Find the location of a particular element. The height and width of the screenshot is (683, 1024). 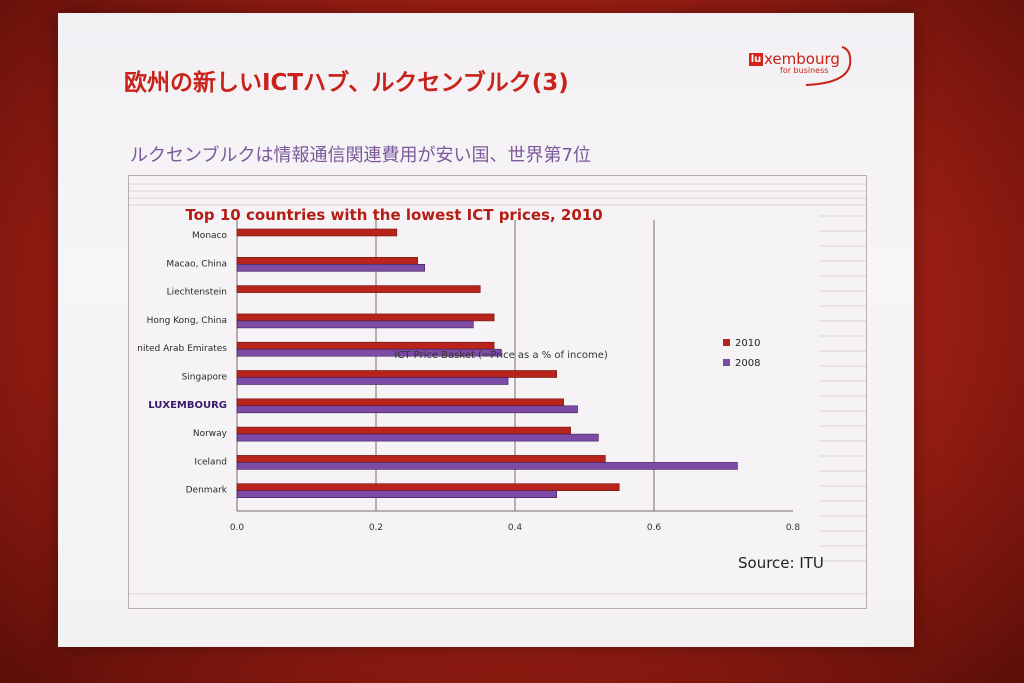

source-note: Source: ITU is located at coordinates (781, 563).